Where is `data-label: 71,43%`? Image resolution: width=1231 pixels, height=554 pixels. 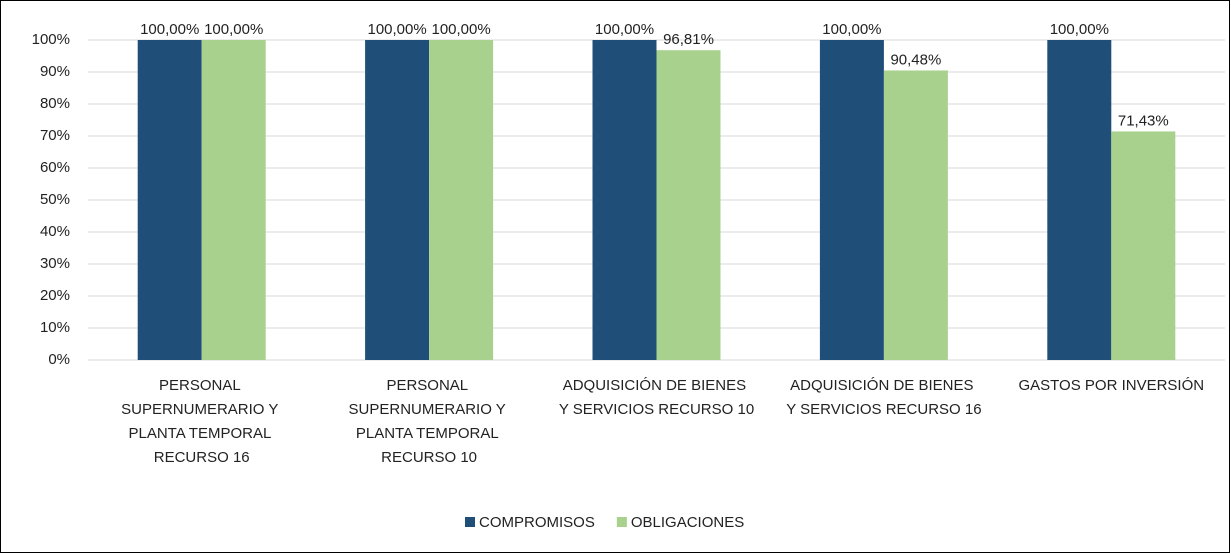
data-label: 71,43% is located at coordinates (1143, 120).